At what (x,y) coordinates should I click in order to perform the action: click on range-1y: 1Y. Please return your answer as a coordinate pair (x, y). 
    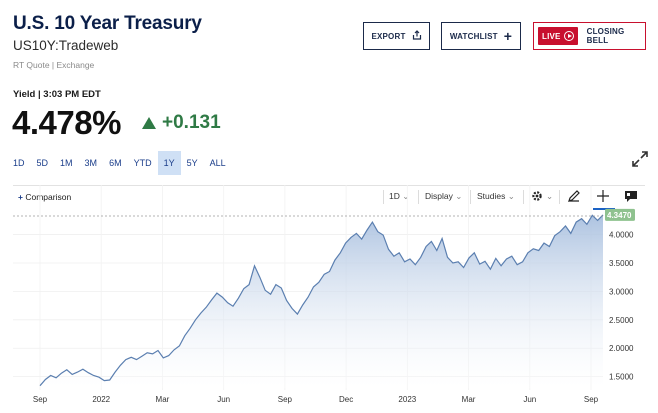
    Looking at the image, I should click on (169, 163).